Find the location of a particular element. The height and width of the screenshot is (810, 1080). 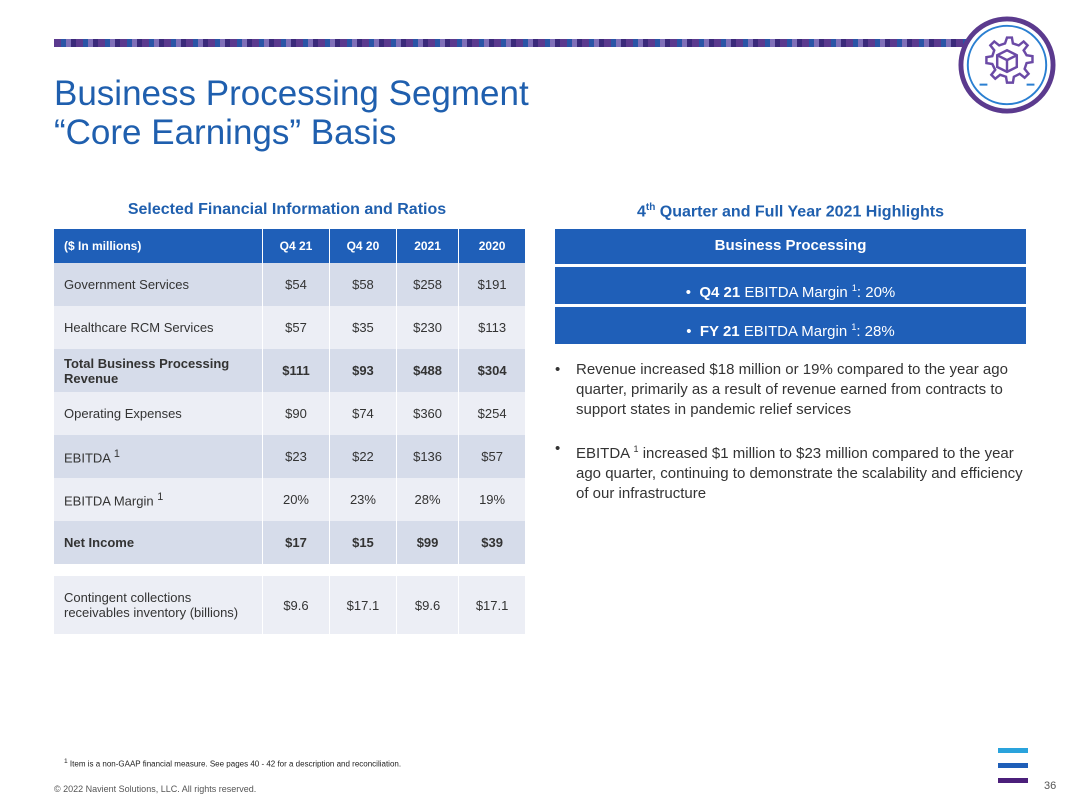

cell: $17 is located at coordinates (296, 542).